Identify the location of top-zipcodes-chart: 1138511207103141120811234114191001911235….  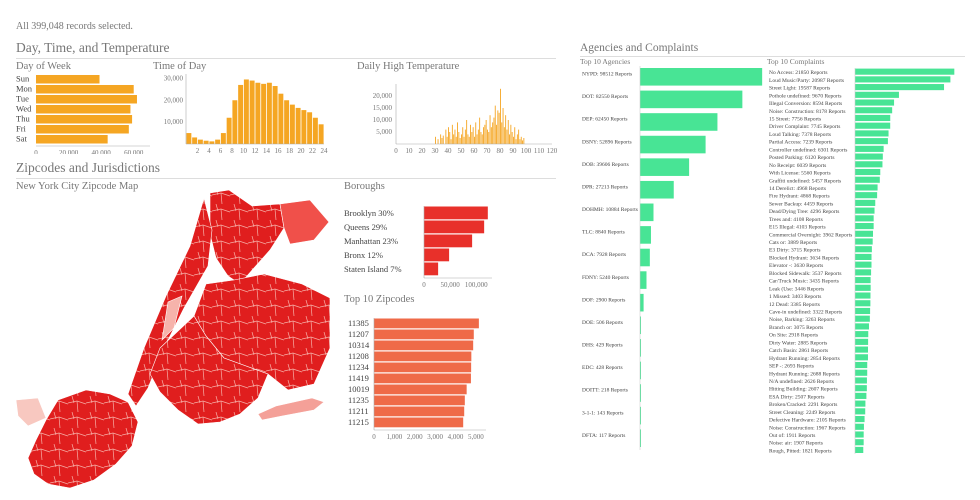
(418, 381).